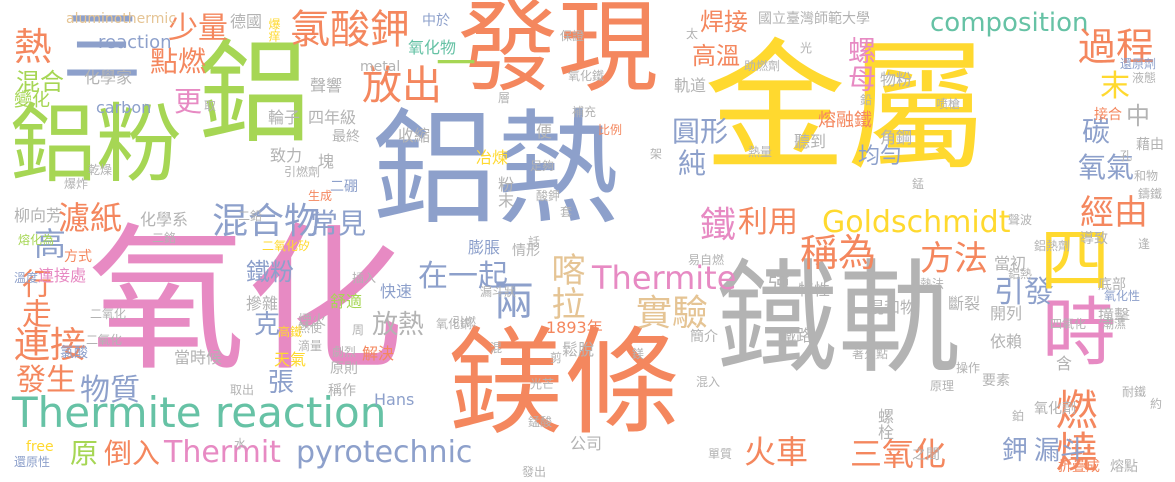 This screenshot has height=482, width=1175. I want to click on word-w40: 高, so click(50, 244).